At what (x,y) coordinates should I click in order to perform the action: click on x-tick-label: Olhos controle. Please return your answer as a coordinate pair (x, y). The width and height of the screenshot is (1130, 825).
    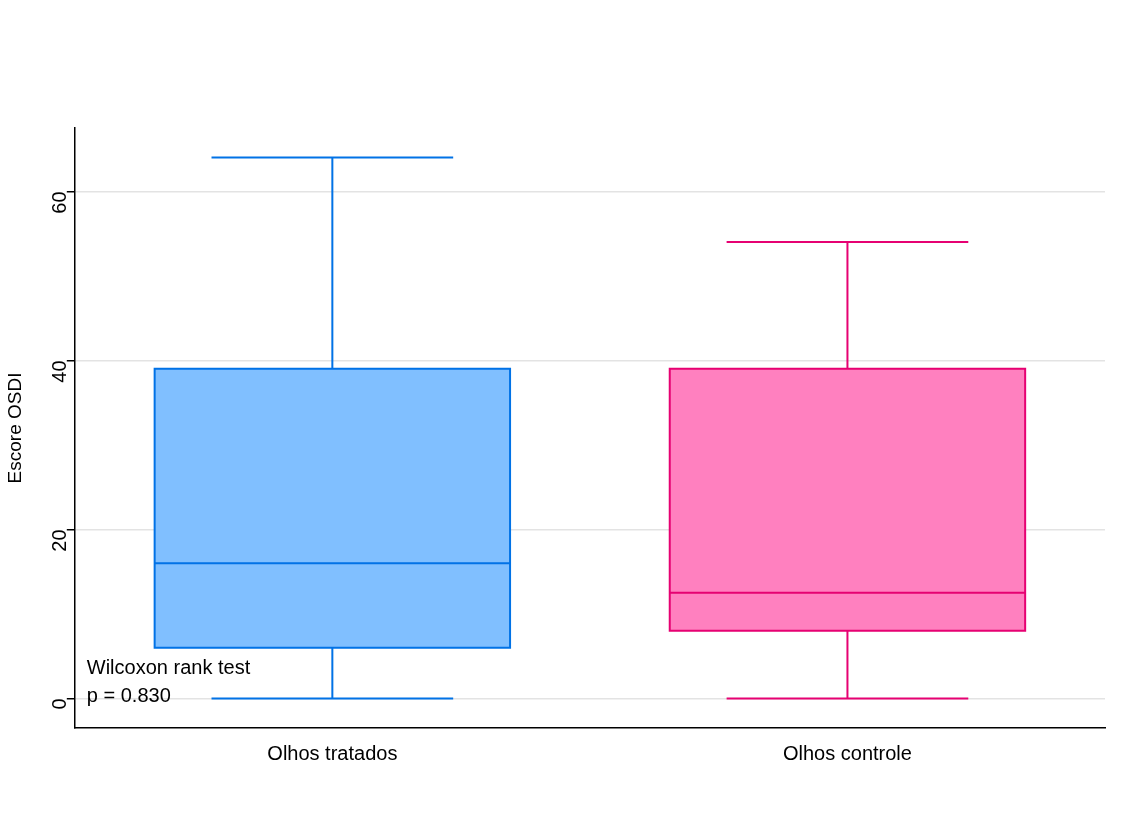
    Looking at the image, I should click on (847, 752).